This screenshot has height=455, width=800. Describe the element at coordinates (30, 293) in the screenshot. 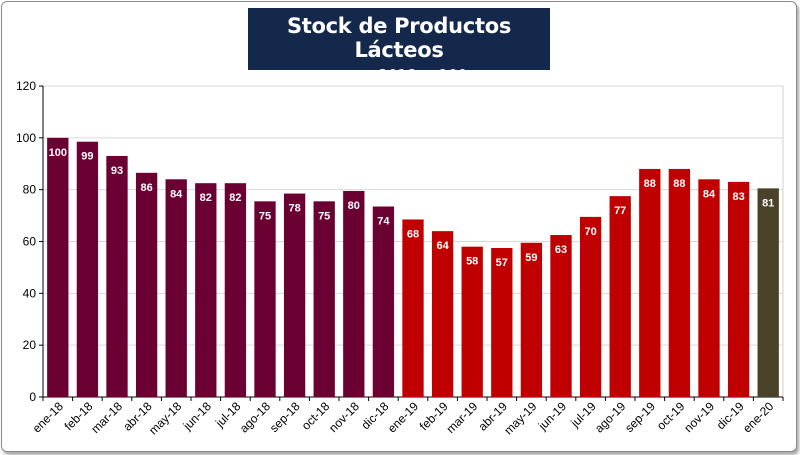

I see `y-tick-label: 40` at that location.